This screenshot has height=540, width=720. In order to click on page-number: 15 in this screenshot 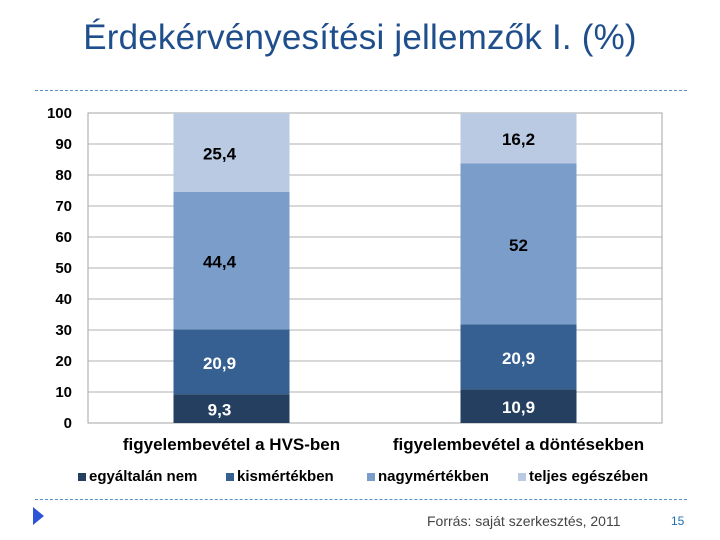, I will do `click(678, 521)`.